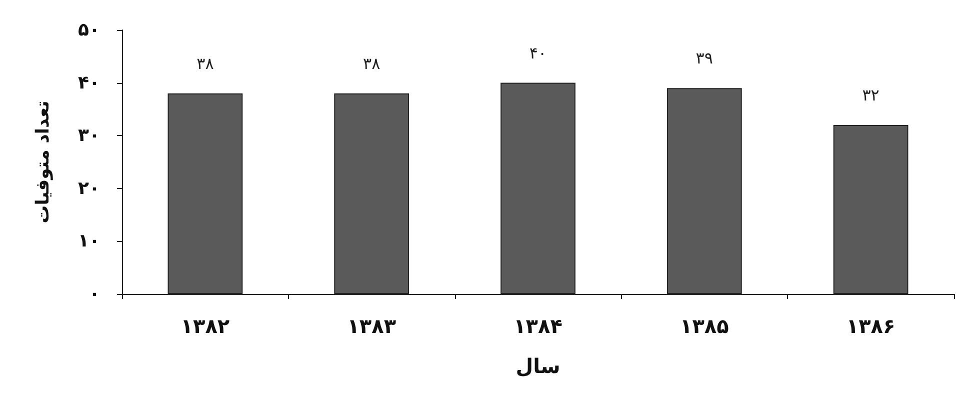  I want to click on y-axis-title: تعداد متوفیات, so click(43, 162).